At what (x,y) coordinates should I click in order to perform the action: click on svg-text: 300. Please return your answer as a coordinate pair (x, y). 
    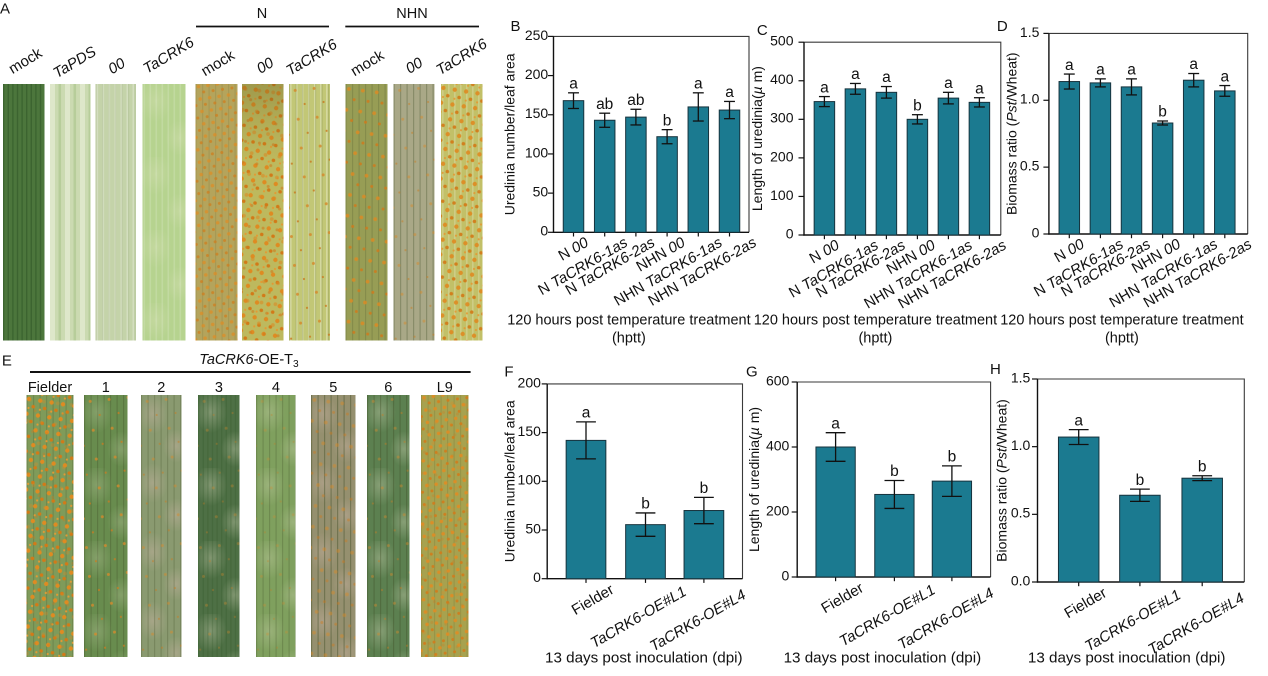
    Looking at the image, I should click on (782, 118).